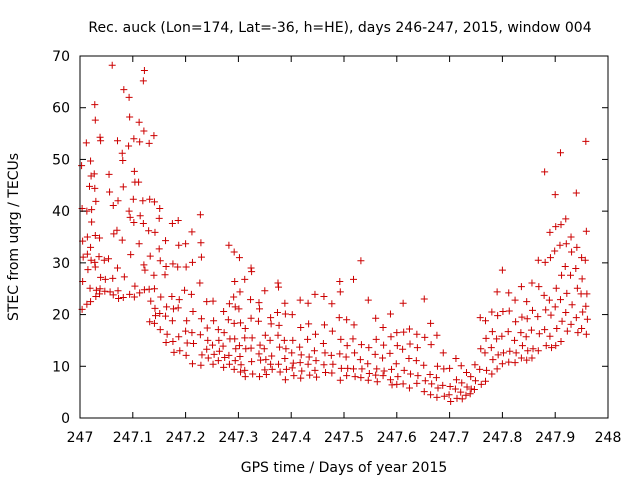  What do you see at coordinates (344, 468) in the screenshot?
I see `x-axis-label: GPS time / Days of year 2015` at bounding box center [344, 468].